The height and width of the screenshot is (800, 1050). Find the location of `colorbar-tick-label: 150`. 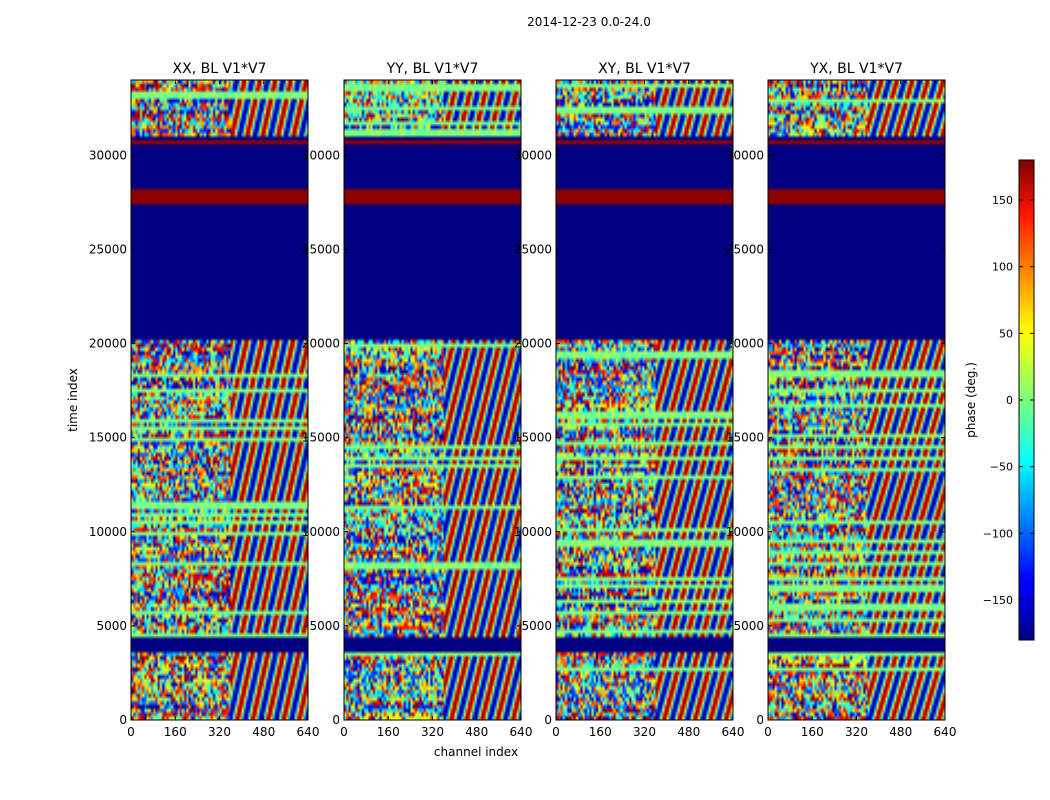

colorbar-tick-label: 150 is located at coordinates (1002, 200).